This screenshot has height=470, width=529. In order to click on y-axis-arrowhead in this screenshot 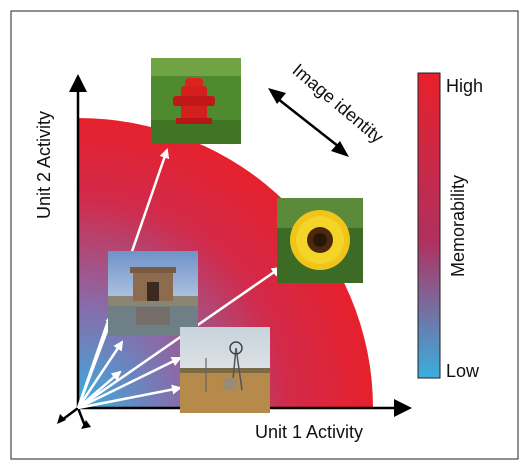, I will do `click(78, 83)`.